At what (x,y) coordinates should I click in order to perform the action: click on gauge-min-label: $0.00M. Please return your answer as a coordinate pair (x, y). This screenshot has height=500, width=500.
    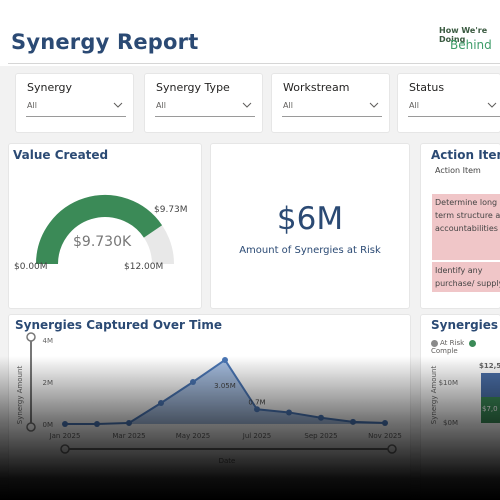
    Looking at the image, I should click on (31, 267).